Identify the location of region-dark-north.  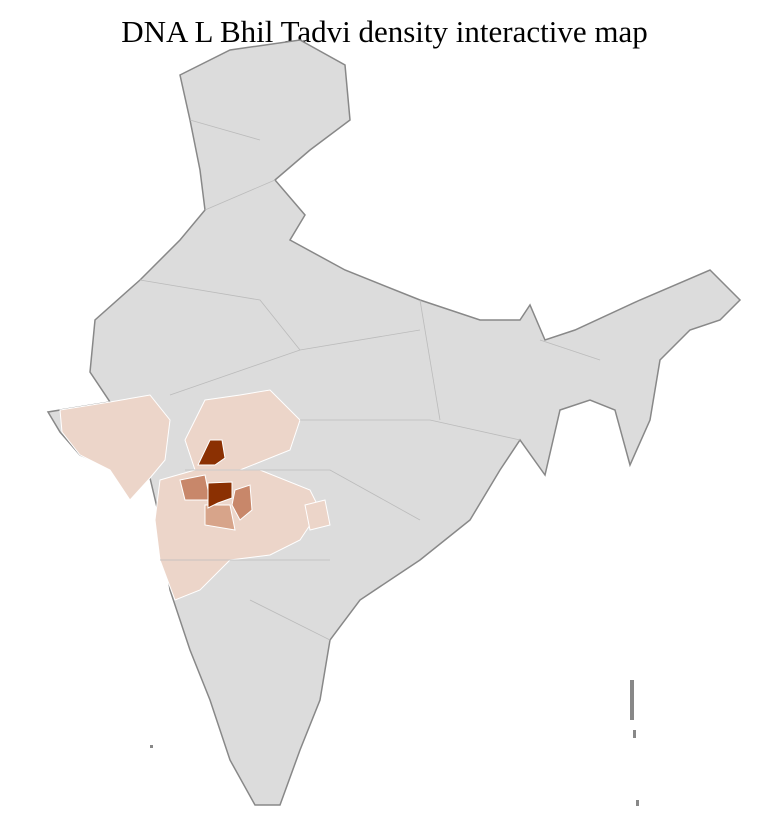
(211, 452).